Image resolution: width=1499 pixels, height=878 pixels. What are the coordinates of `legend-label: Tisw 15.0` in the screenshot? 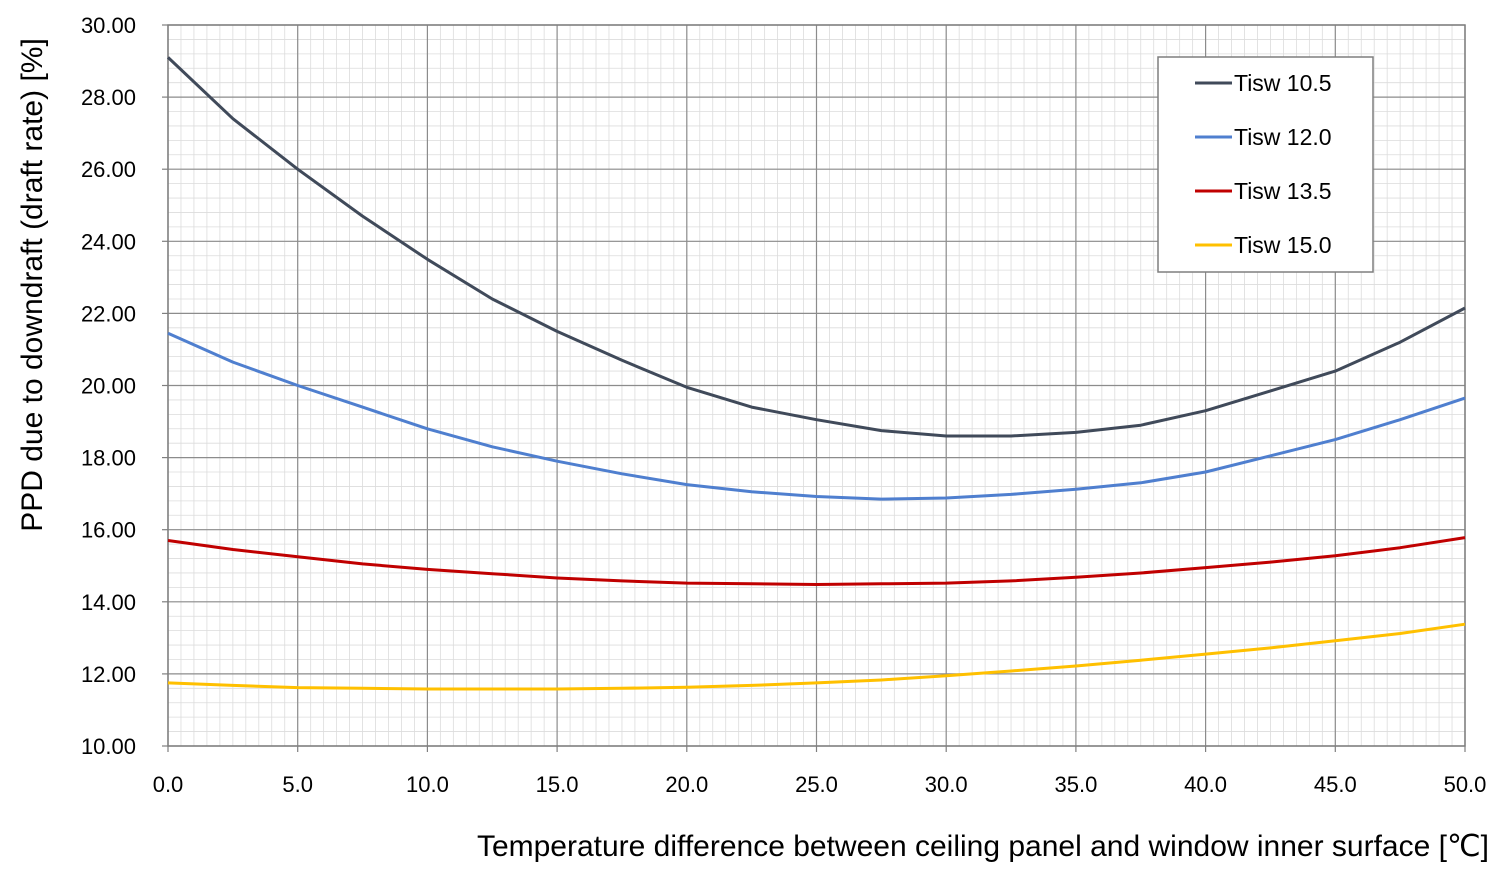 It's located at (1283, 245).